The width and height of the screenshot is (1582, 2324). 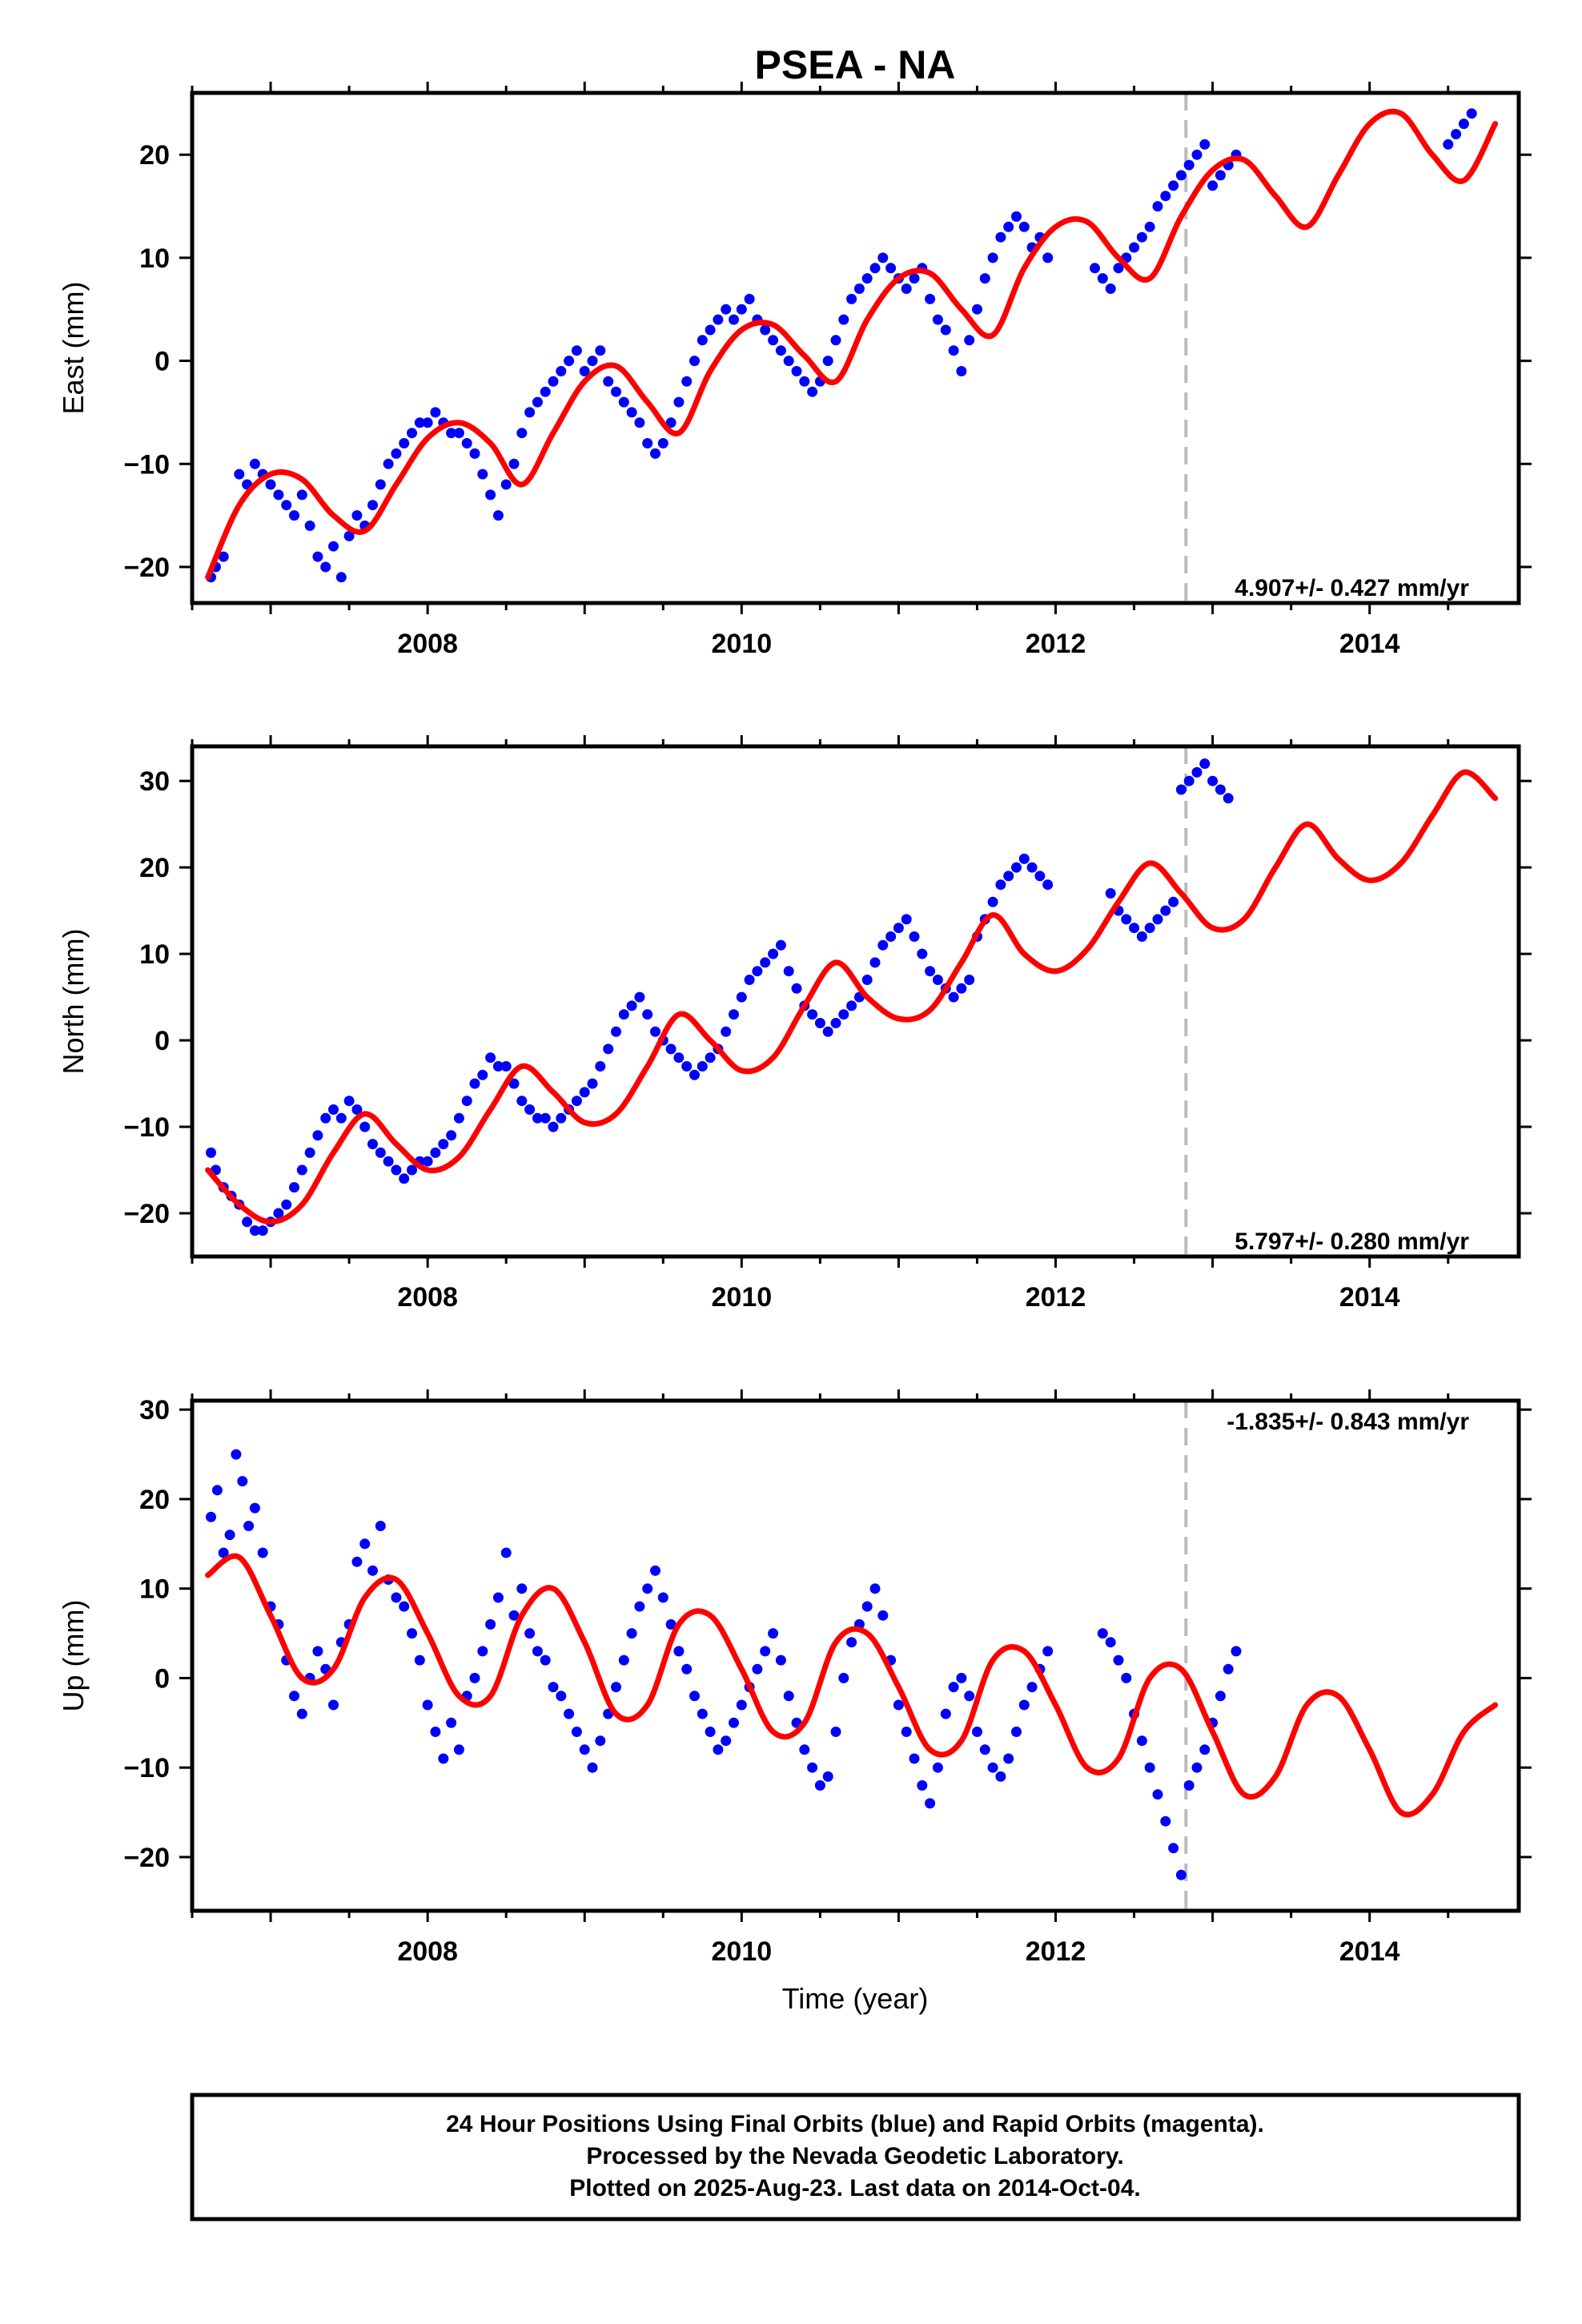 What do you see at coordinates (146, 1858) in the screenshot?
I see `y-tick-label: −20` at bounding box center [146, 1858].